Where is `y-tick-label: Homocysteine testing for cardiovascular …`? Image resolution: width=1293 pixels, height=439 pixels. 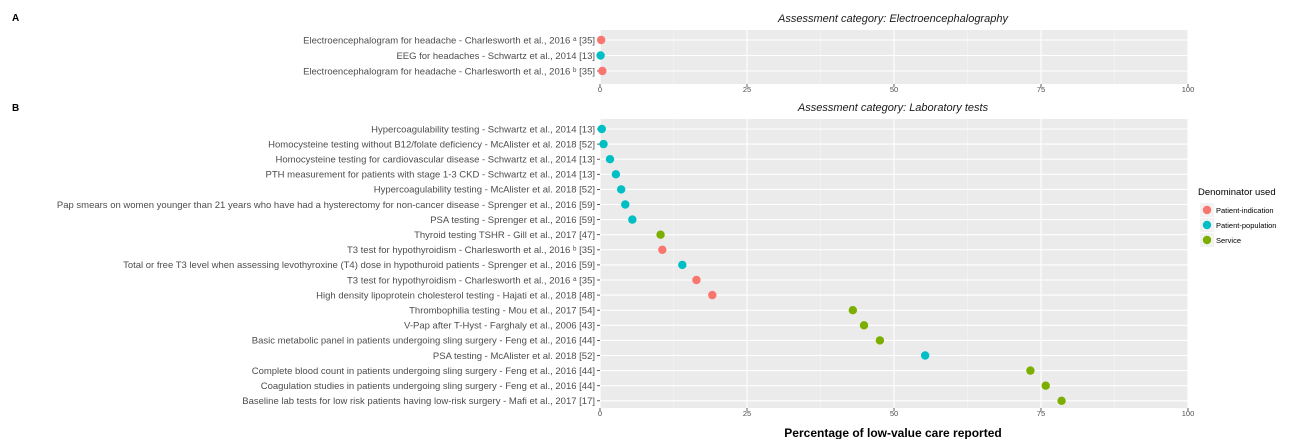 y-tick-label: Homocysteine testing for cardiovascular … is located at coordinates (435, 160).